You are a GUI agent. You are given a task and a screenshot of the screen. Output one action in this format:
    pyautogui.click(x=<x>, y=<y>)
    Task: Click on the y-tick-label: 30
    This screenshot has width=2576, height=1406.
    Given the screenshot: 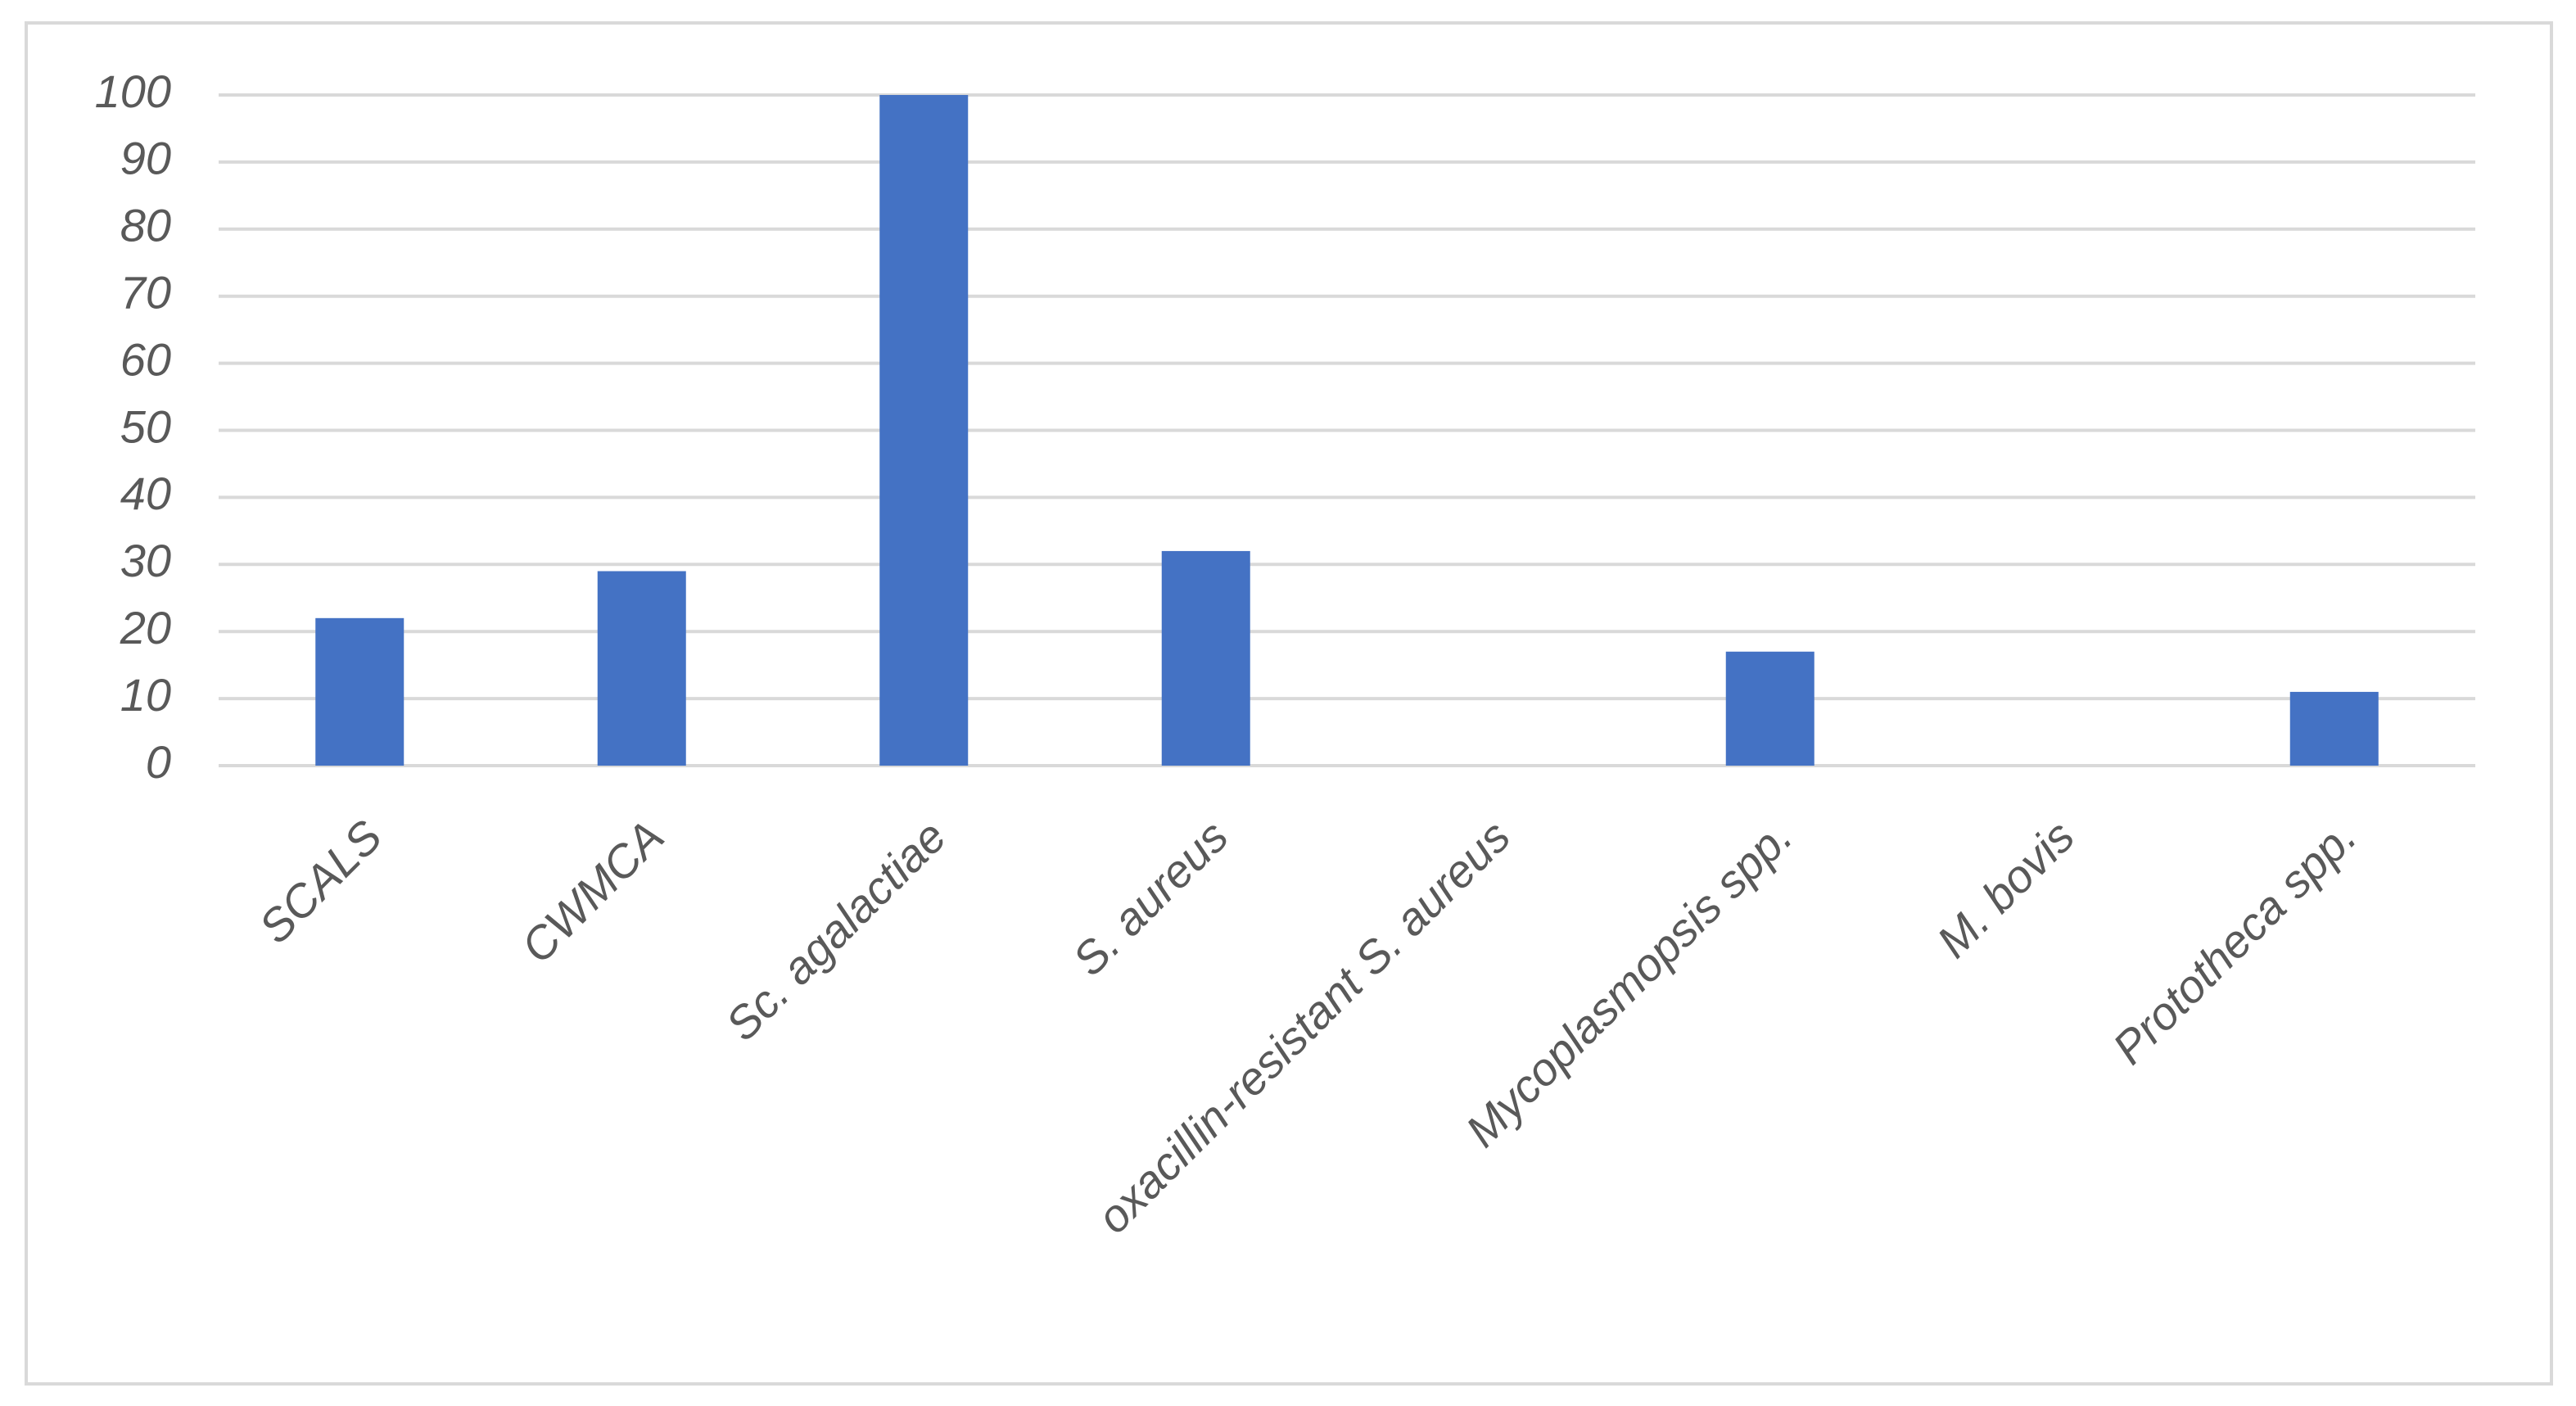 What is the action you would take?
    pyautogui.click(x=145, y=560)
    